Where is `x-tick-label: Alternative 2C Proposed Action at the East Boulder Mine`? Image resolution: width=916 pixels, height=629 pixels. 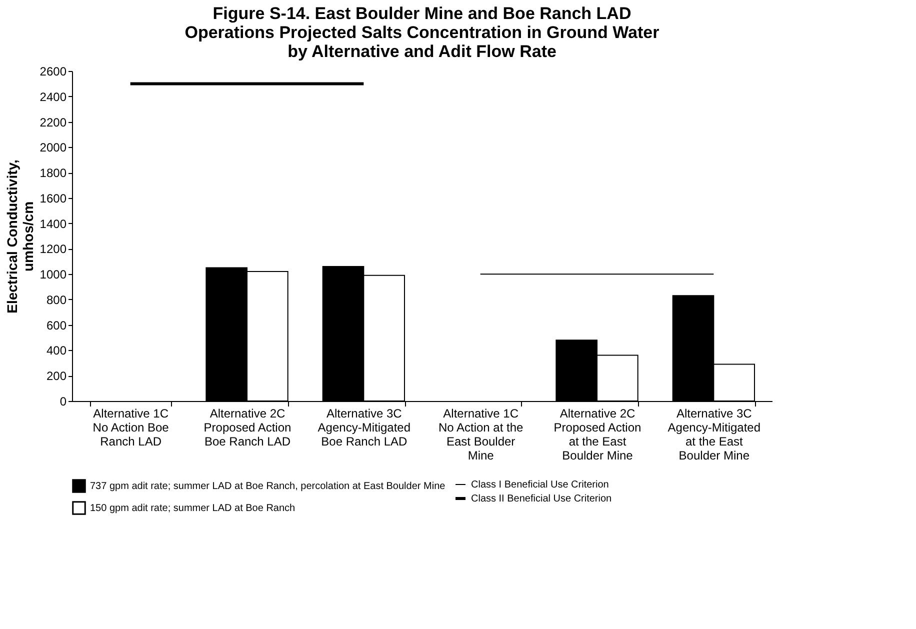 x-tick-label: Alternative 2C Proposed Action at the East Boulder Mine is located at coordinates (598, 434).